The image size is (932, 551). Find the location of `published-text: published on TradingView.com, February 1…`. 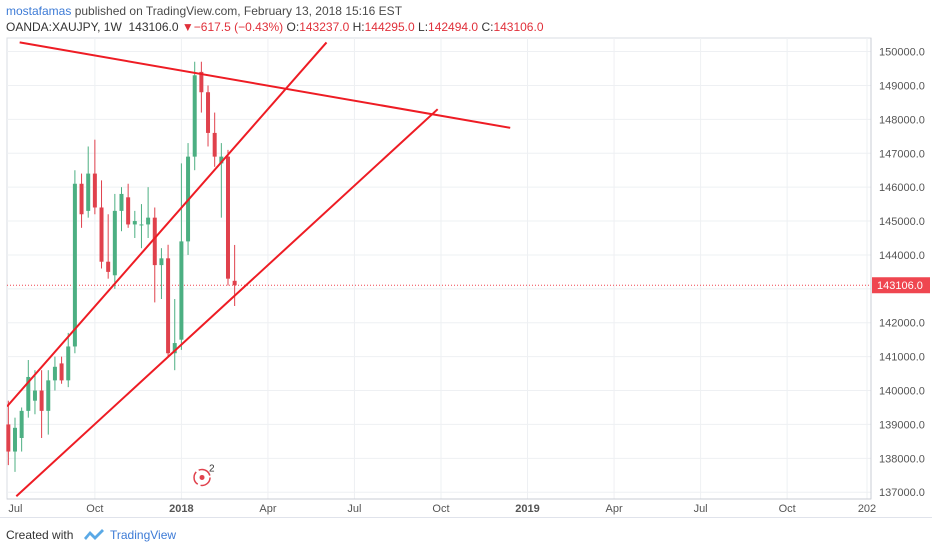

published-text: published on TradingView.com, February 1… is located at coordinates (238, 11).